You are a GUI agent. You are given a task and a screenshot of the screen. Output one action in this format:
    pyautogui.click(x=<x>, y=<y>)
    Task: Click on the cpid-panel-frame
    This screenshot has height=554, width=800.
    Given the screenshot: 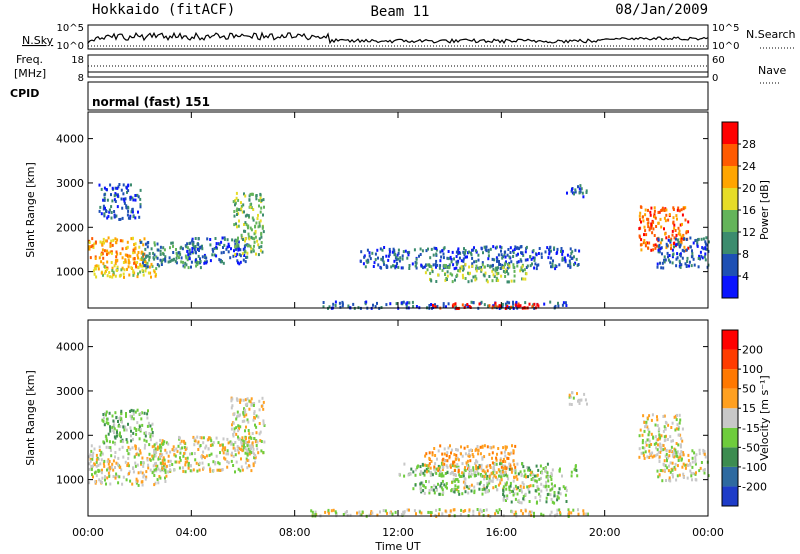 What is the action you would take?
    pyautogui.click(x=398, y=96)
    